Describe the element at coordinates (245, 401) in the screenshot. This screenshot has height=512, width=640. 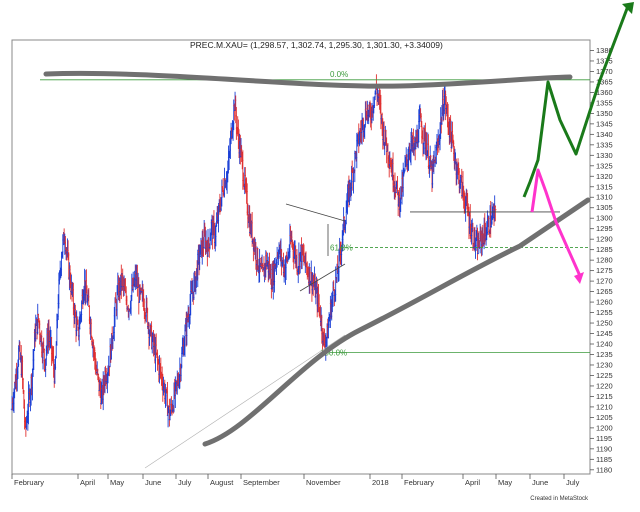
I see `thin-trendline` at that location.